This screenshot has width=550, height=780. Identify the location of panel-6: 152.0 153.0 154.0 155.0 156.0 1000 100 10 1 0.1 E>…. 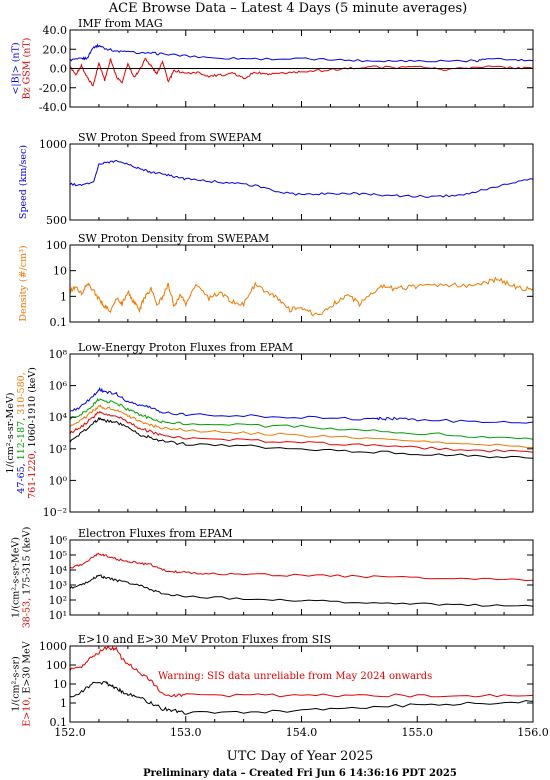
(280, 686).